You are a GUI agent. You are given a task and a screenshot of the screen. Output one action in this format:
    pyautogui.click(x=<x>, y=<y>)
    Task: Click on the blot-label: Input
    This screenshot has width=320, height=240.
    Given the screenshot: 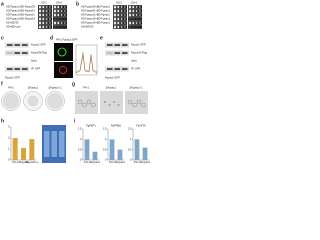 What is the action you would take?
    pyautogui.click(x=134, y=61)
    